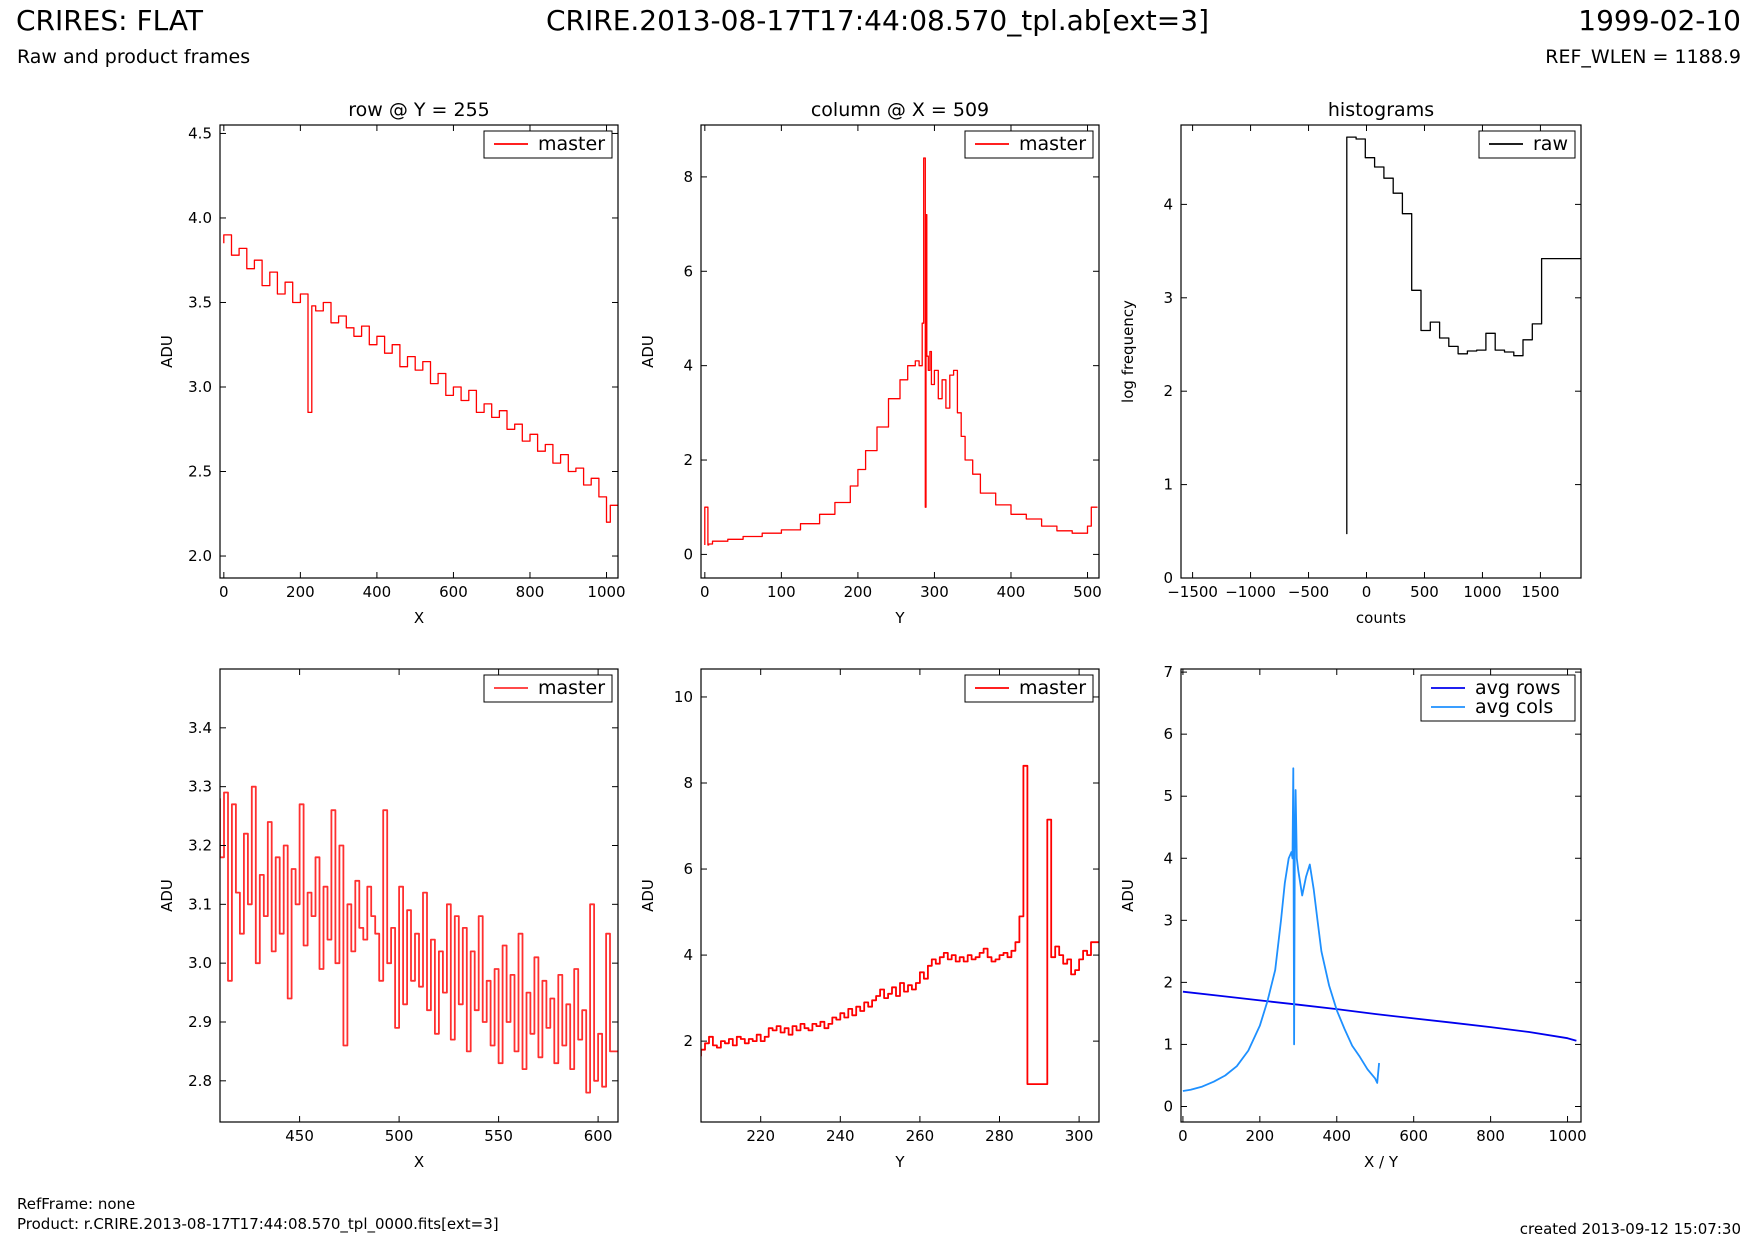 Image resolution: width=1755 pixels, height=1245 pixels. I want to click on x-axis-label: counts, so click(1381, 618).